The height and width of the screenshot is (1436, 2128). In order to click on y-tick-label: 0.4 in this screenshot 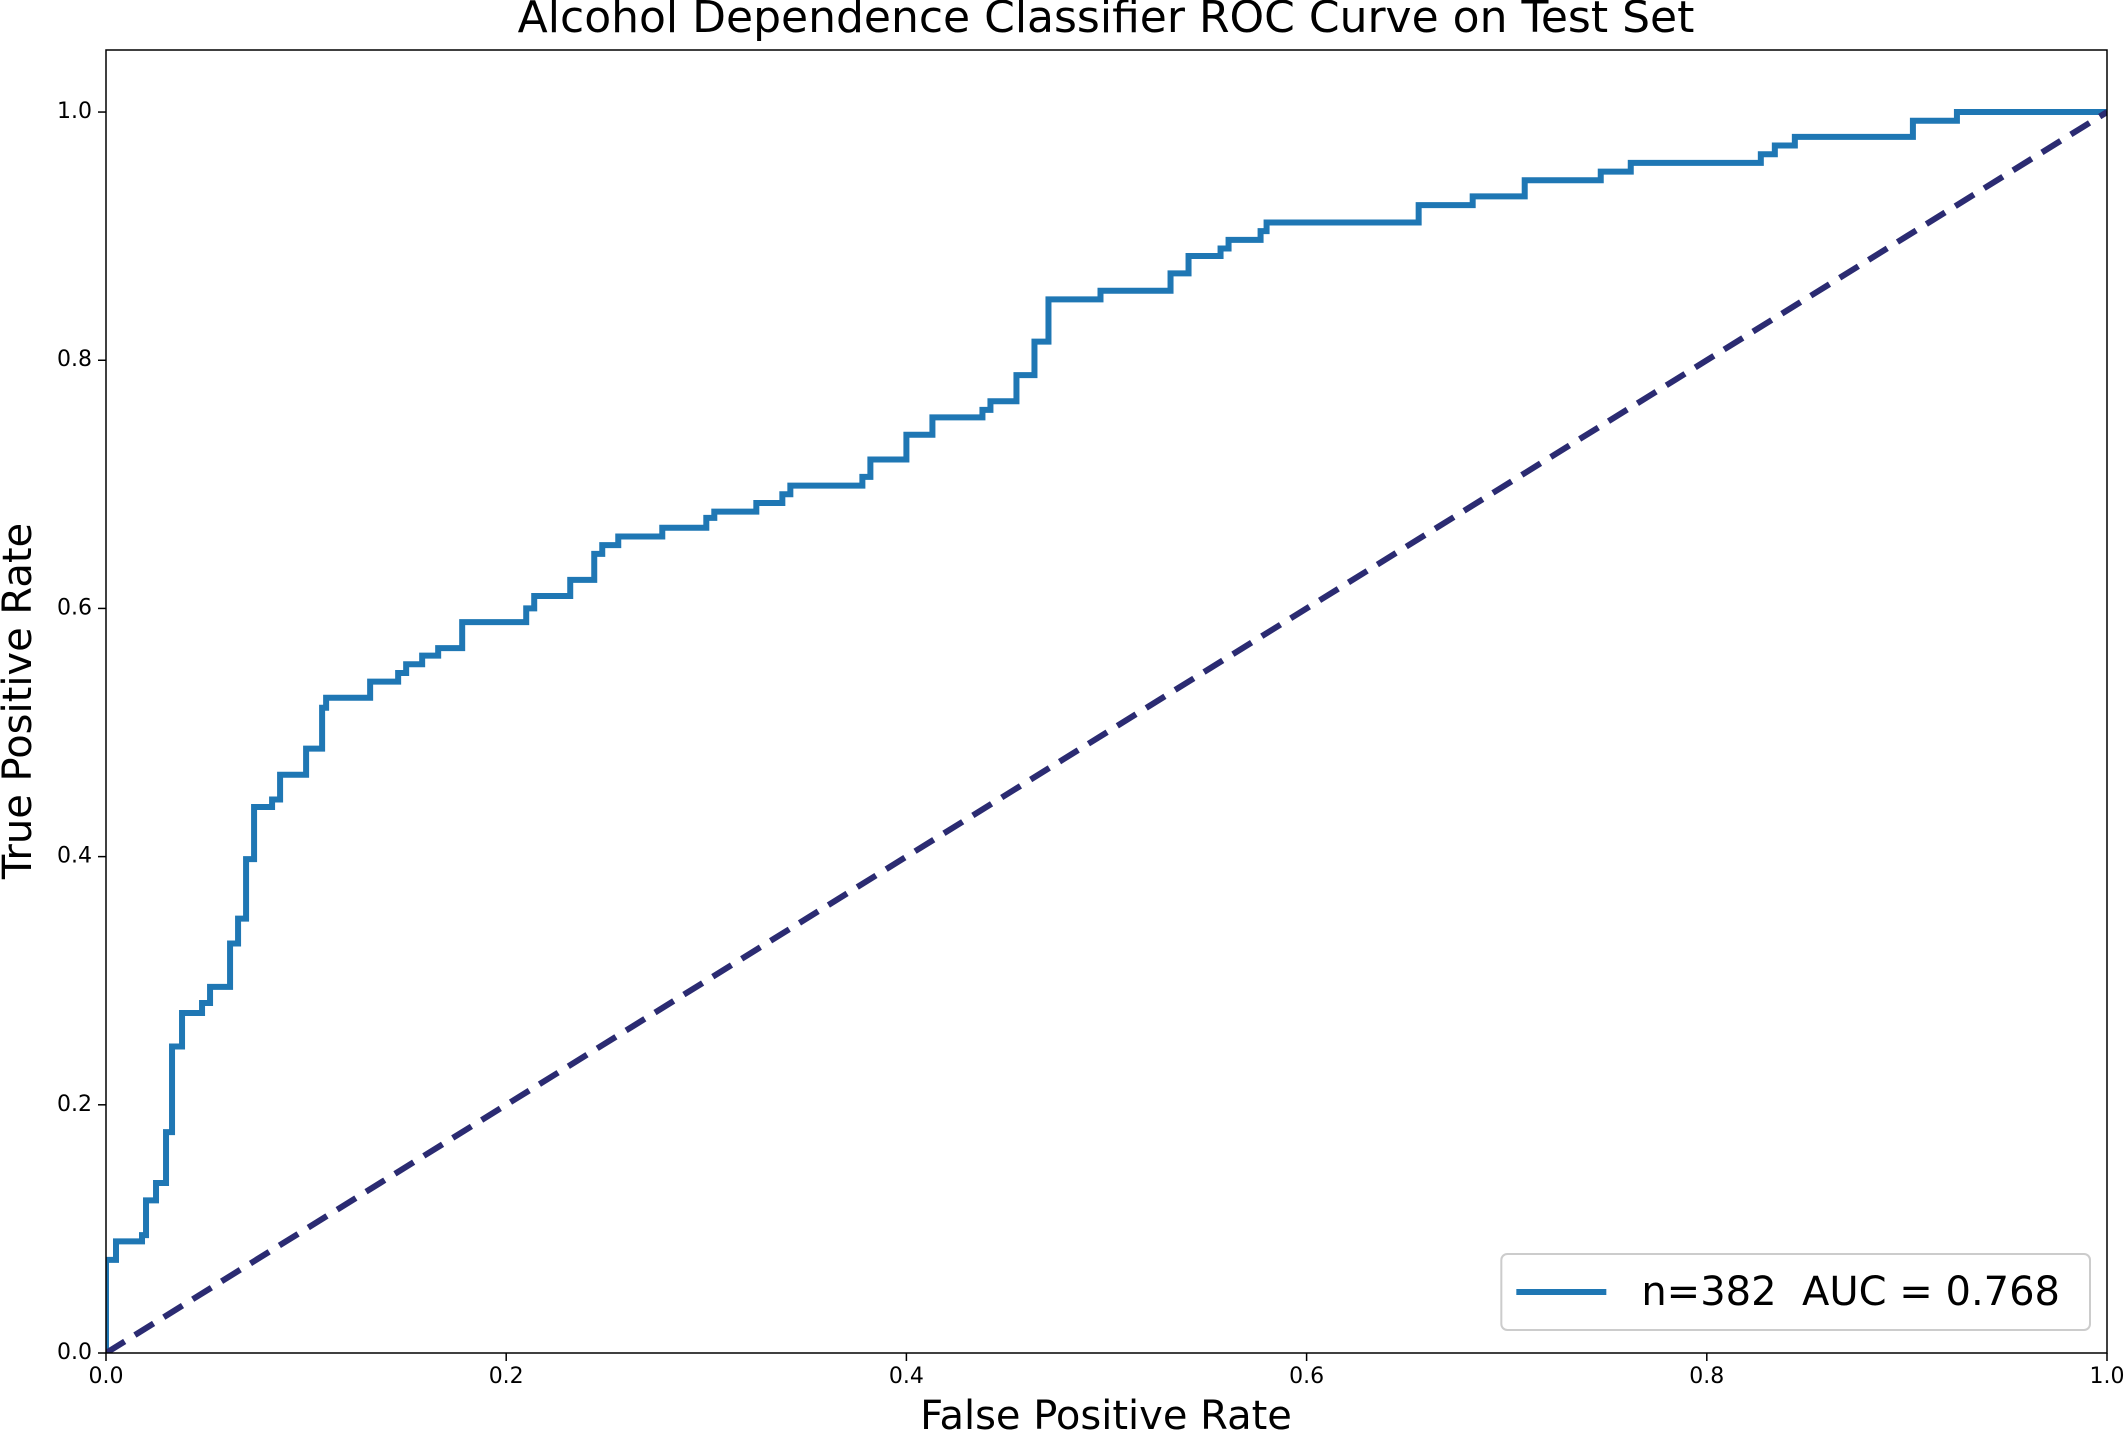, I will do `click(74, 856)`.